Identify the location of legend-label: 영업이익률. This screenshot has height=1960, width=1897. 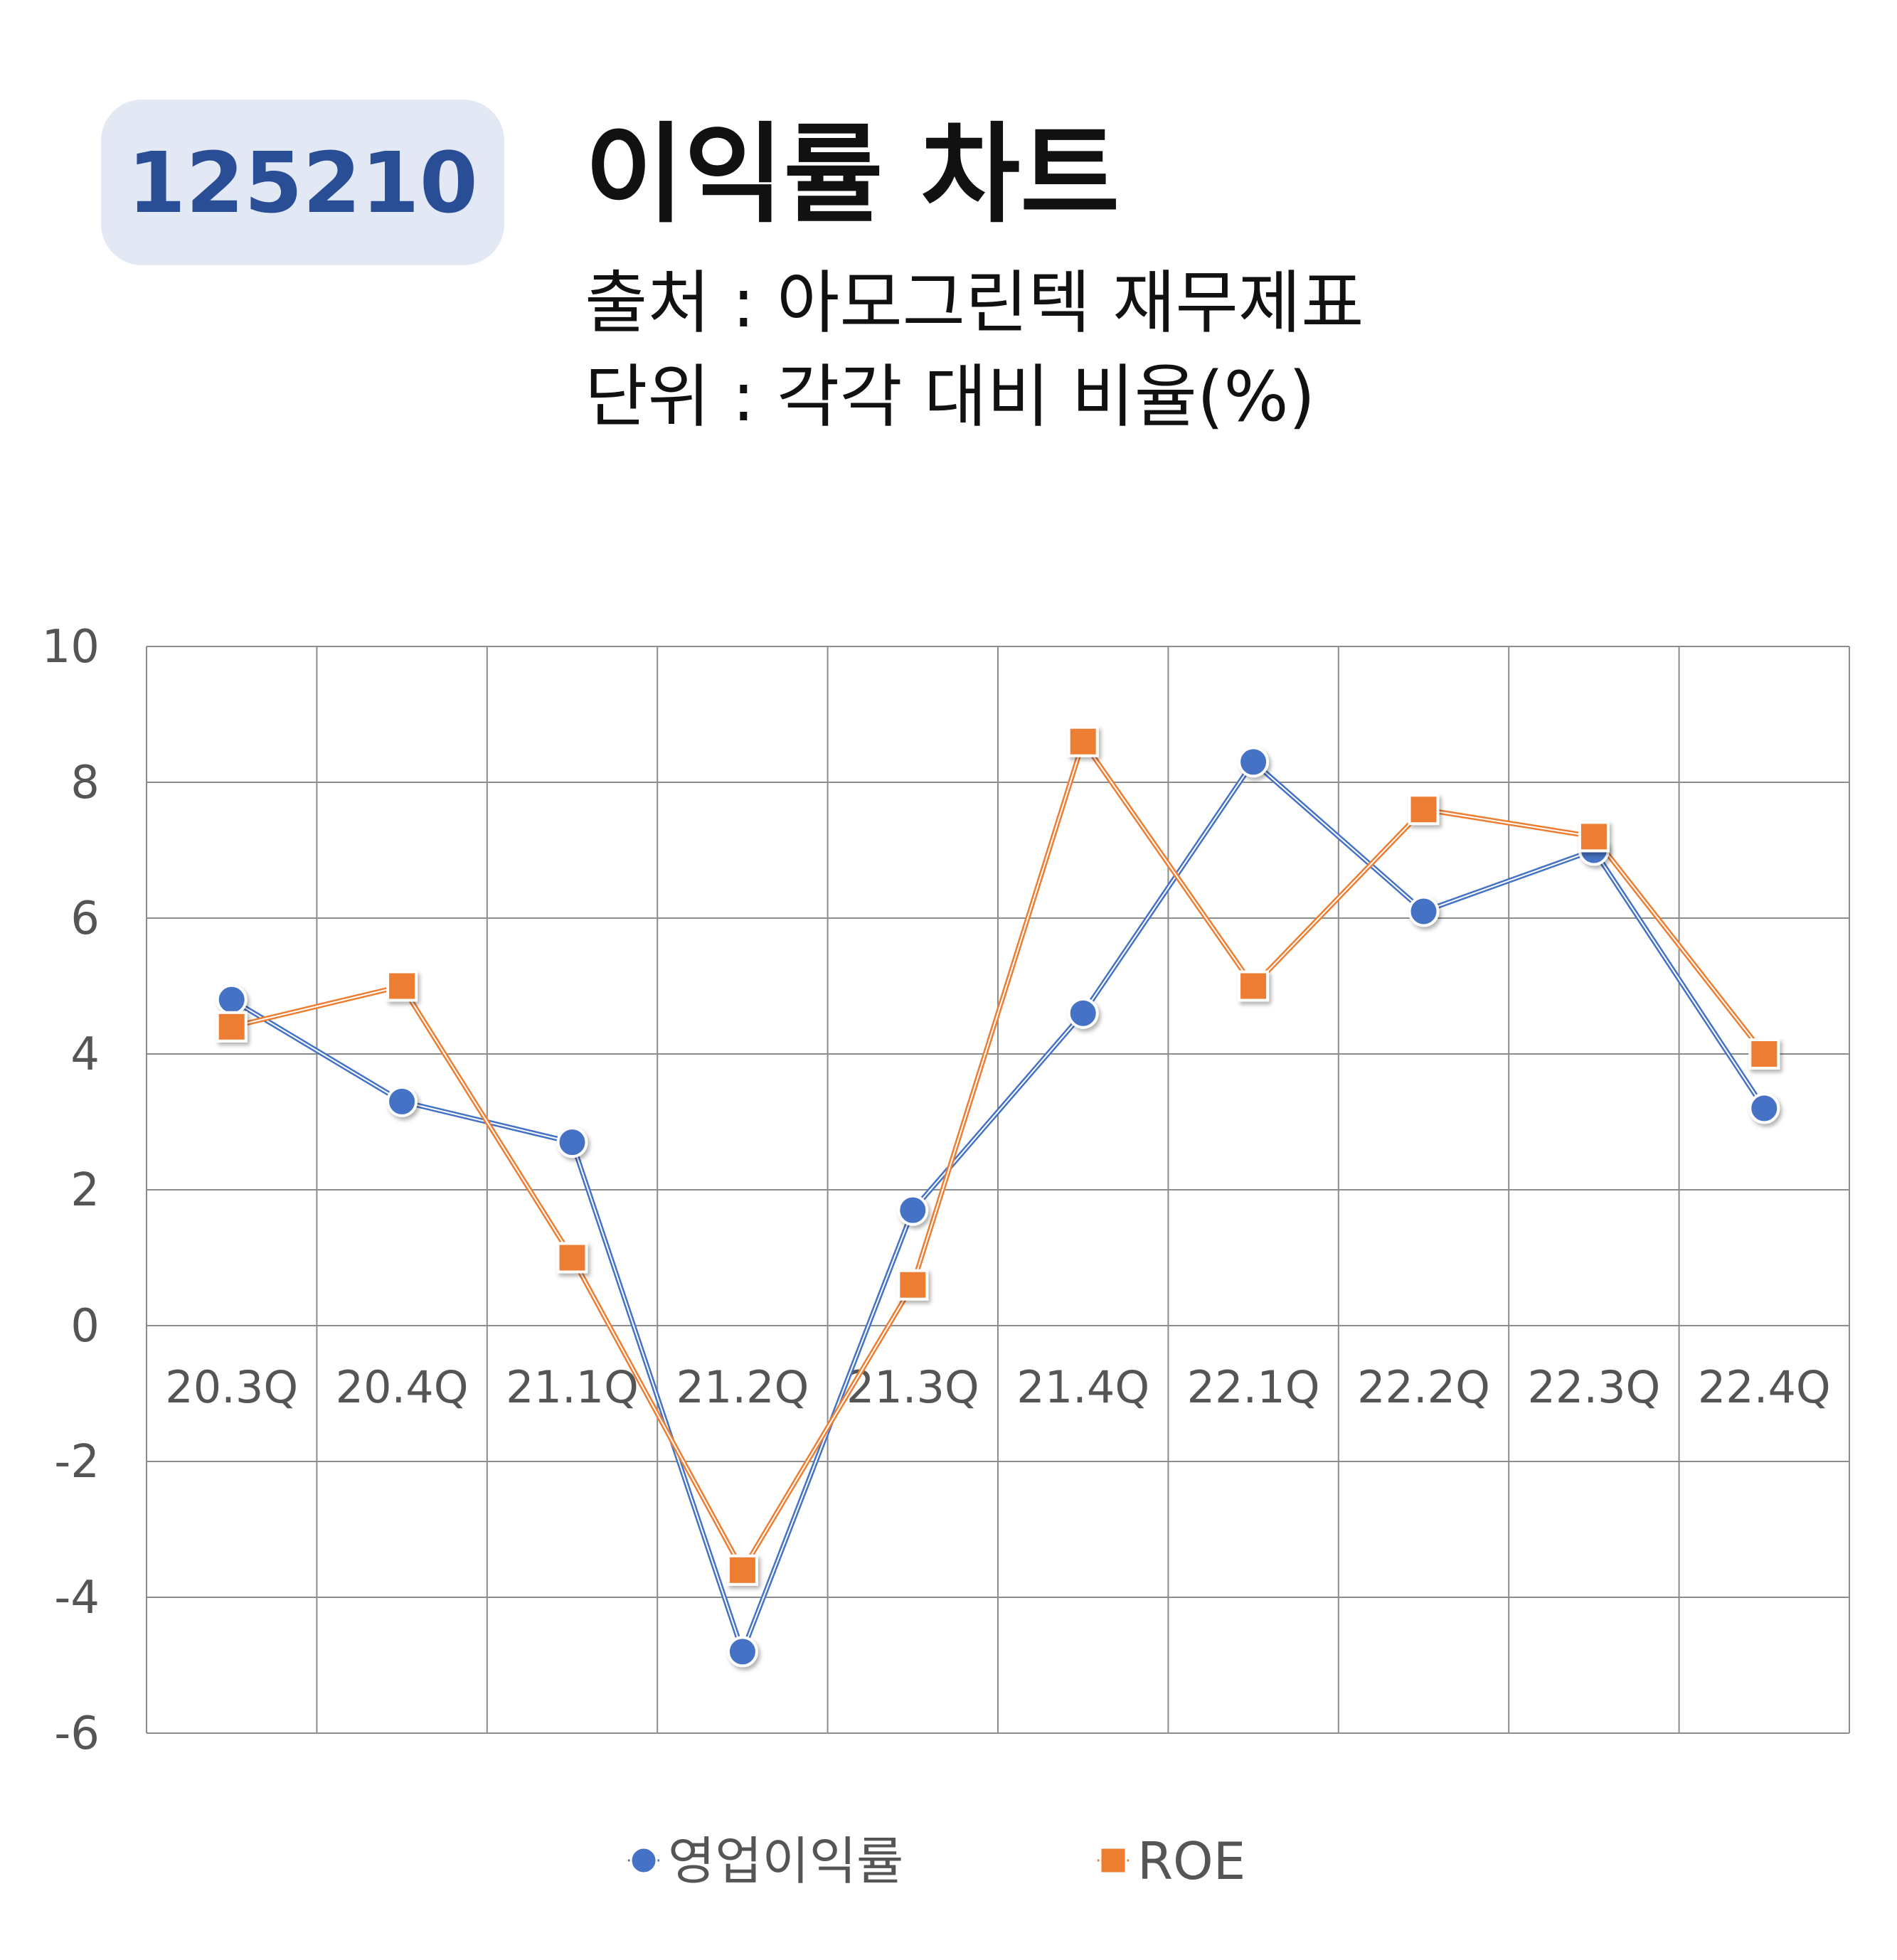
(786, 1861).